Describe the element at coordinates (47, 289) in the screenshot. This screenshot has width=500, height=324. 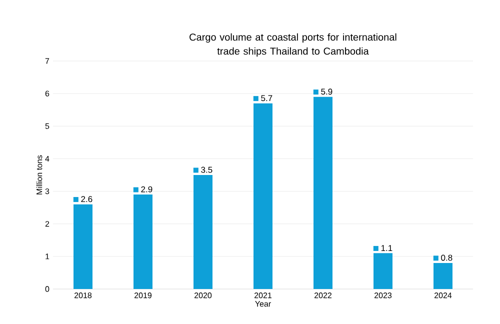
I see `y-tick-label: 0` at that location.